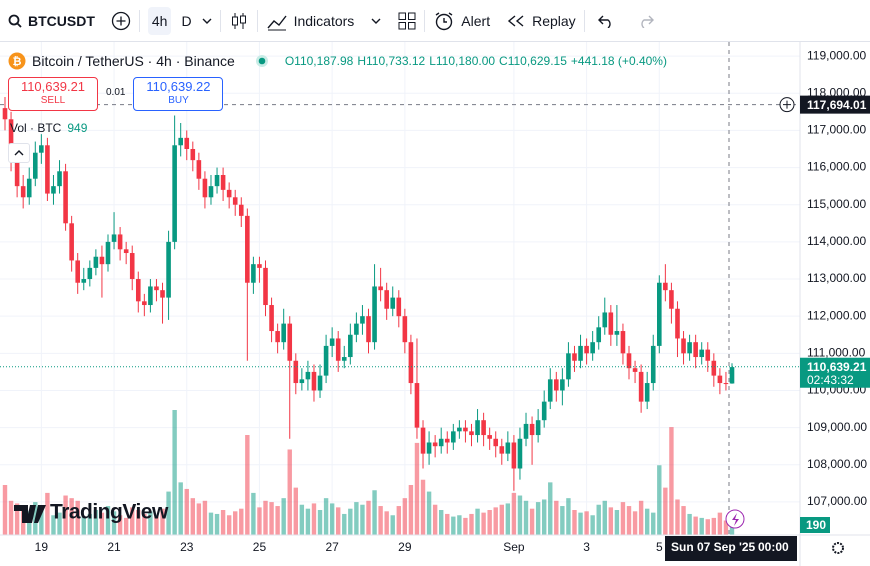  I want to click on candle-icon, so click(238, 20).